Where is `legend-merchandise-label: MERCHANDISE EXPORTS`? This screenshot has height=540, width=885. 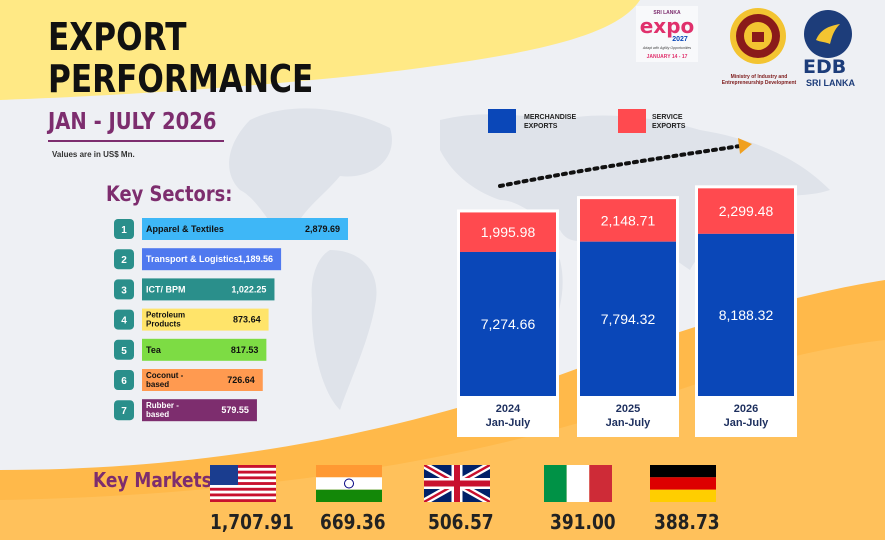 legend-merchandise-label: MERCHANDISE EXPORTS is located at coordinates (550, 122).